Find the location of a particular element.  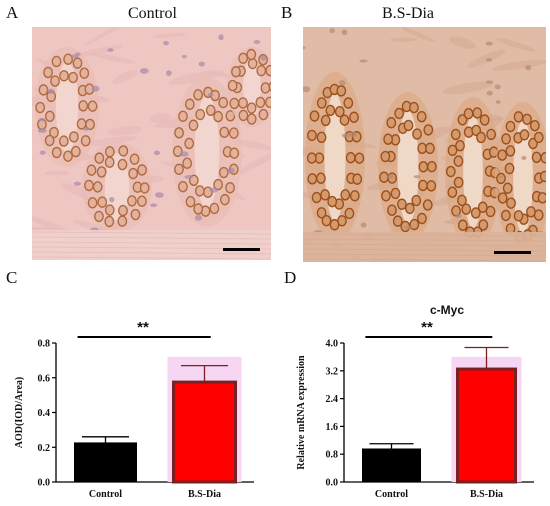

panel-b-title: B.S-Dia is located at coordinates (408, 13).